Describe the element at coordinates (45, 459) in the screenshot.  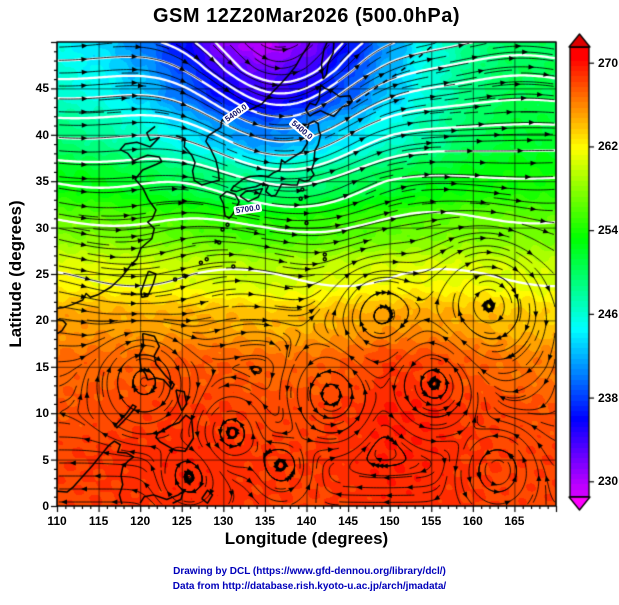
I see `y-tick-label: 5` at that location.